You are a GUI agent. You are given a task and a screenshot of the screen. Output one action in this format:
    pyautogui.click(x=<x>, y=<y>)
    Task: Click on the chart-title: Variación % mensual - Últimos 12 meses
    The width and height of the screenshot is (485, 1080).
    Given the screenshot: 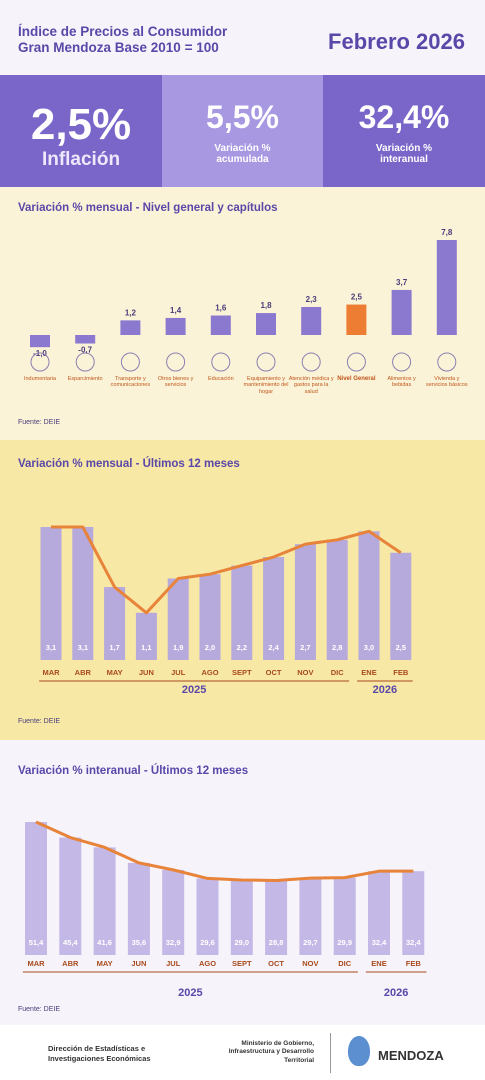 What is the action you would take?
    pyautogui.click(x=129, y=464)
    